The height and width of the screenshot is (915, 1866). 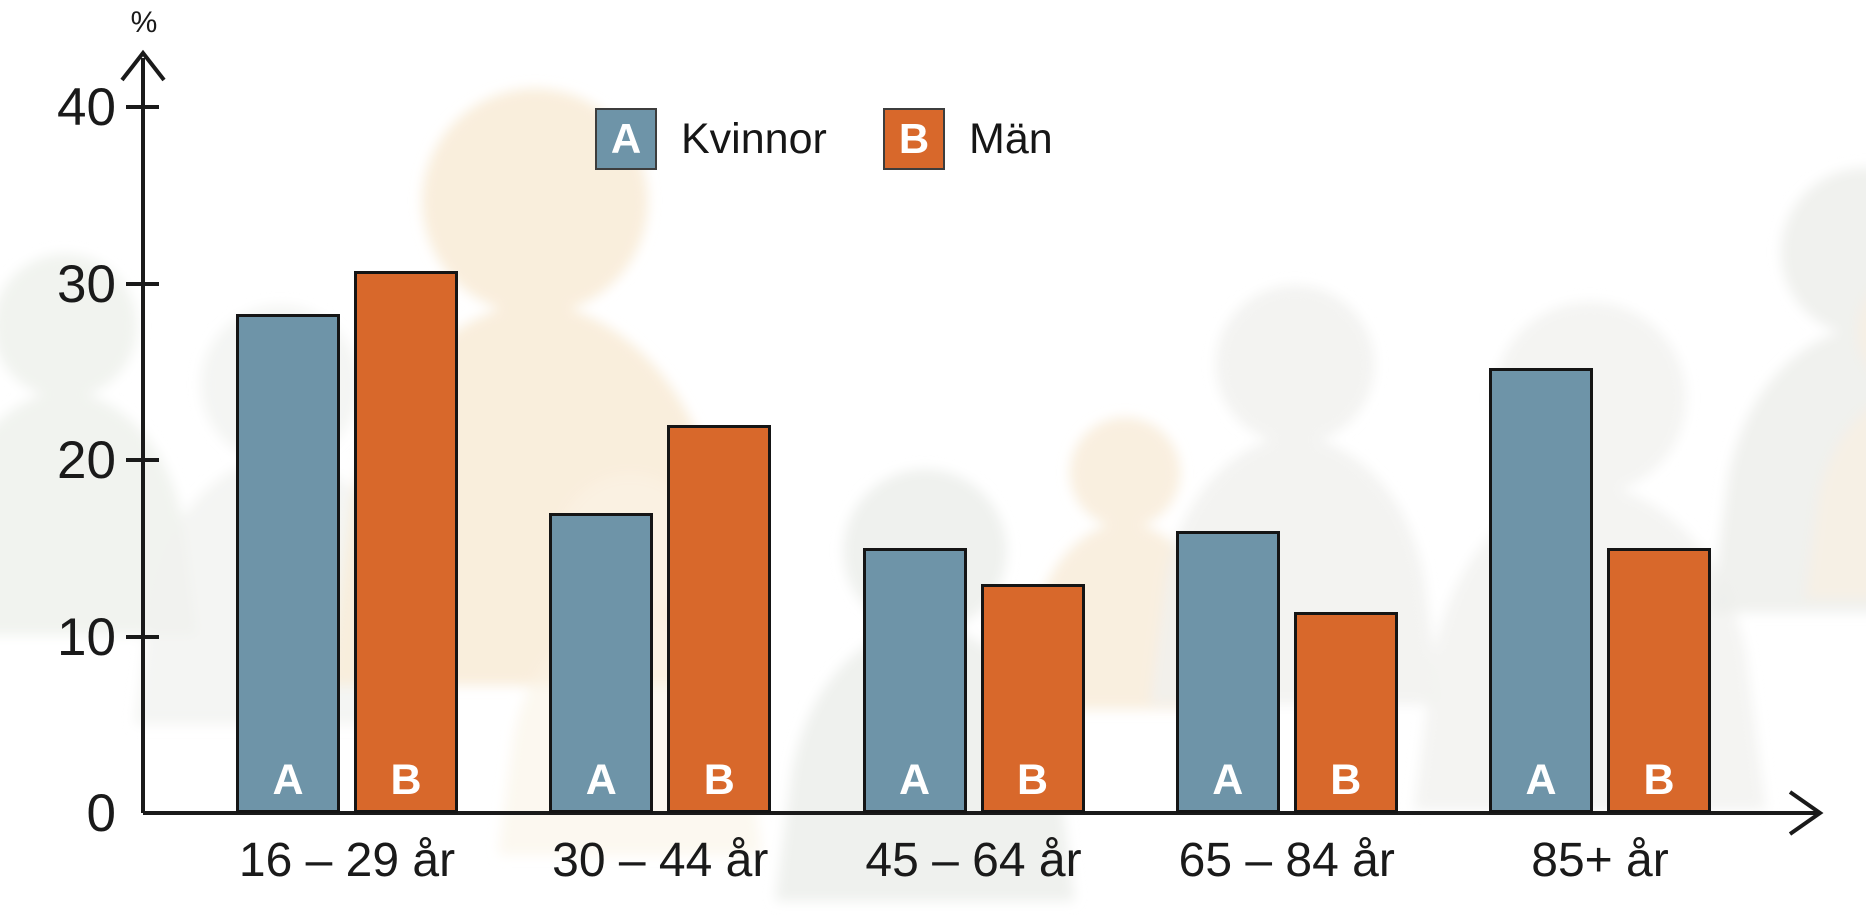 What do you see at coordinates (1286, 860) in the screenshot?
I see `x-axis-label: 65 – 84 år` at bounding box center [1286, 860].